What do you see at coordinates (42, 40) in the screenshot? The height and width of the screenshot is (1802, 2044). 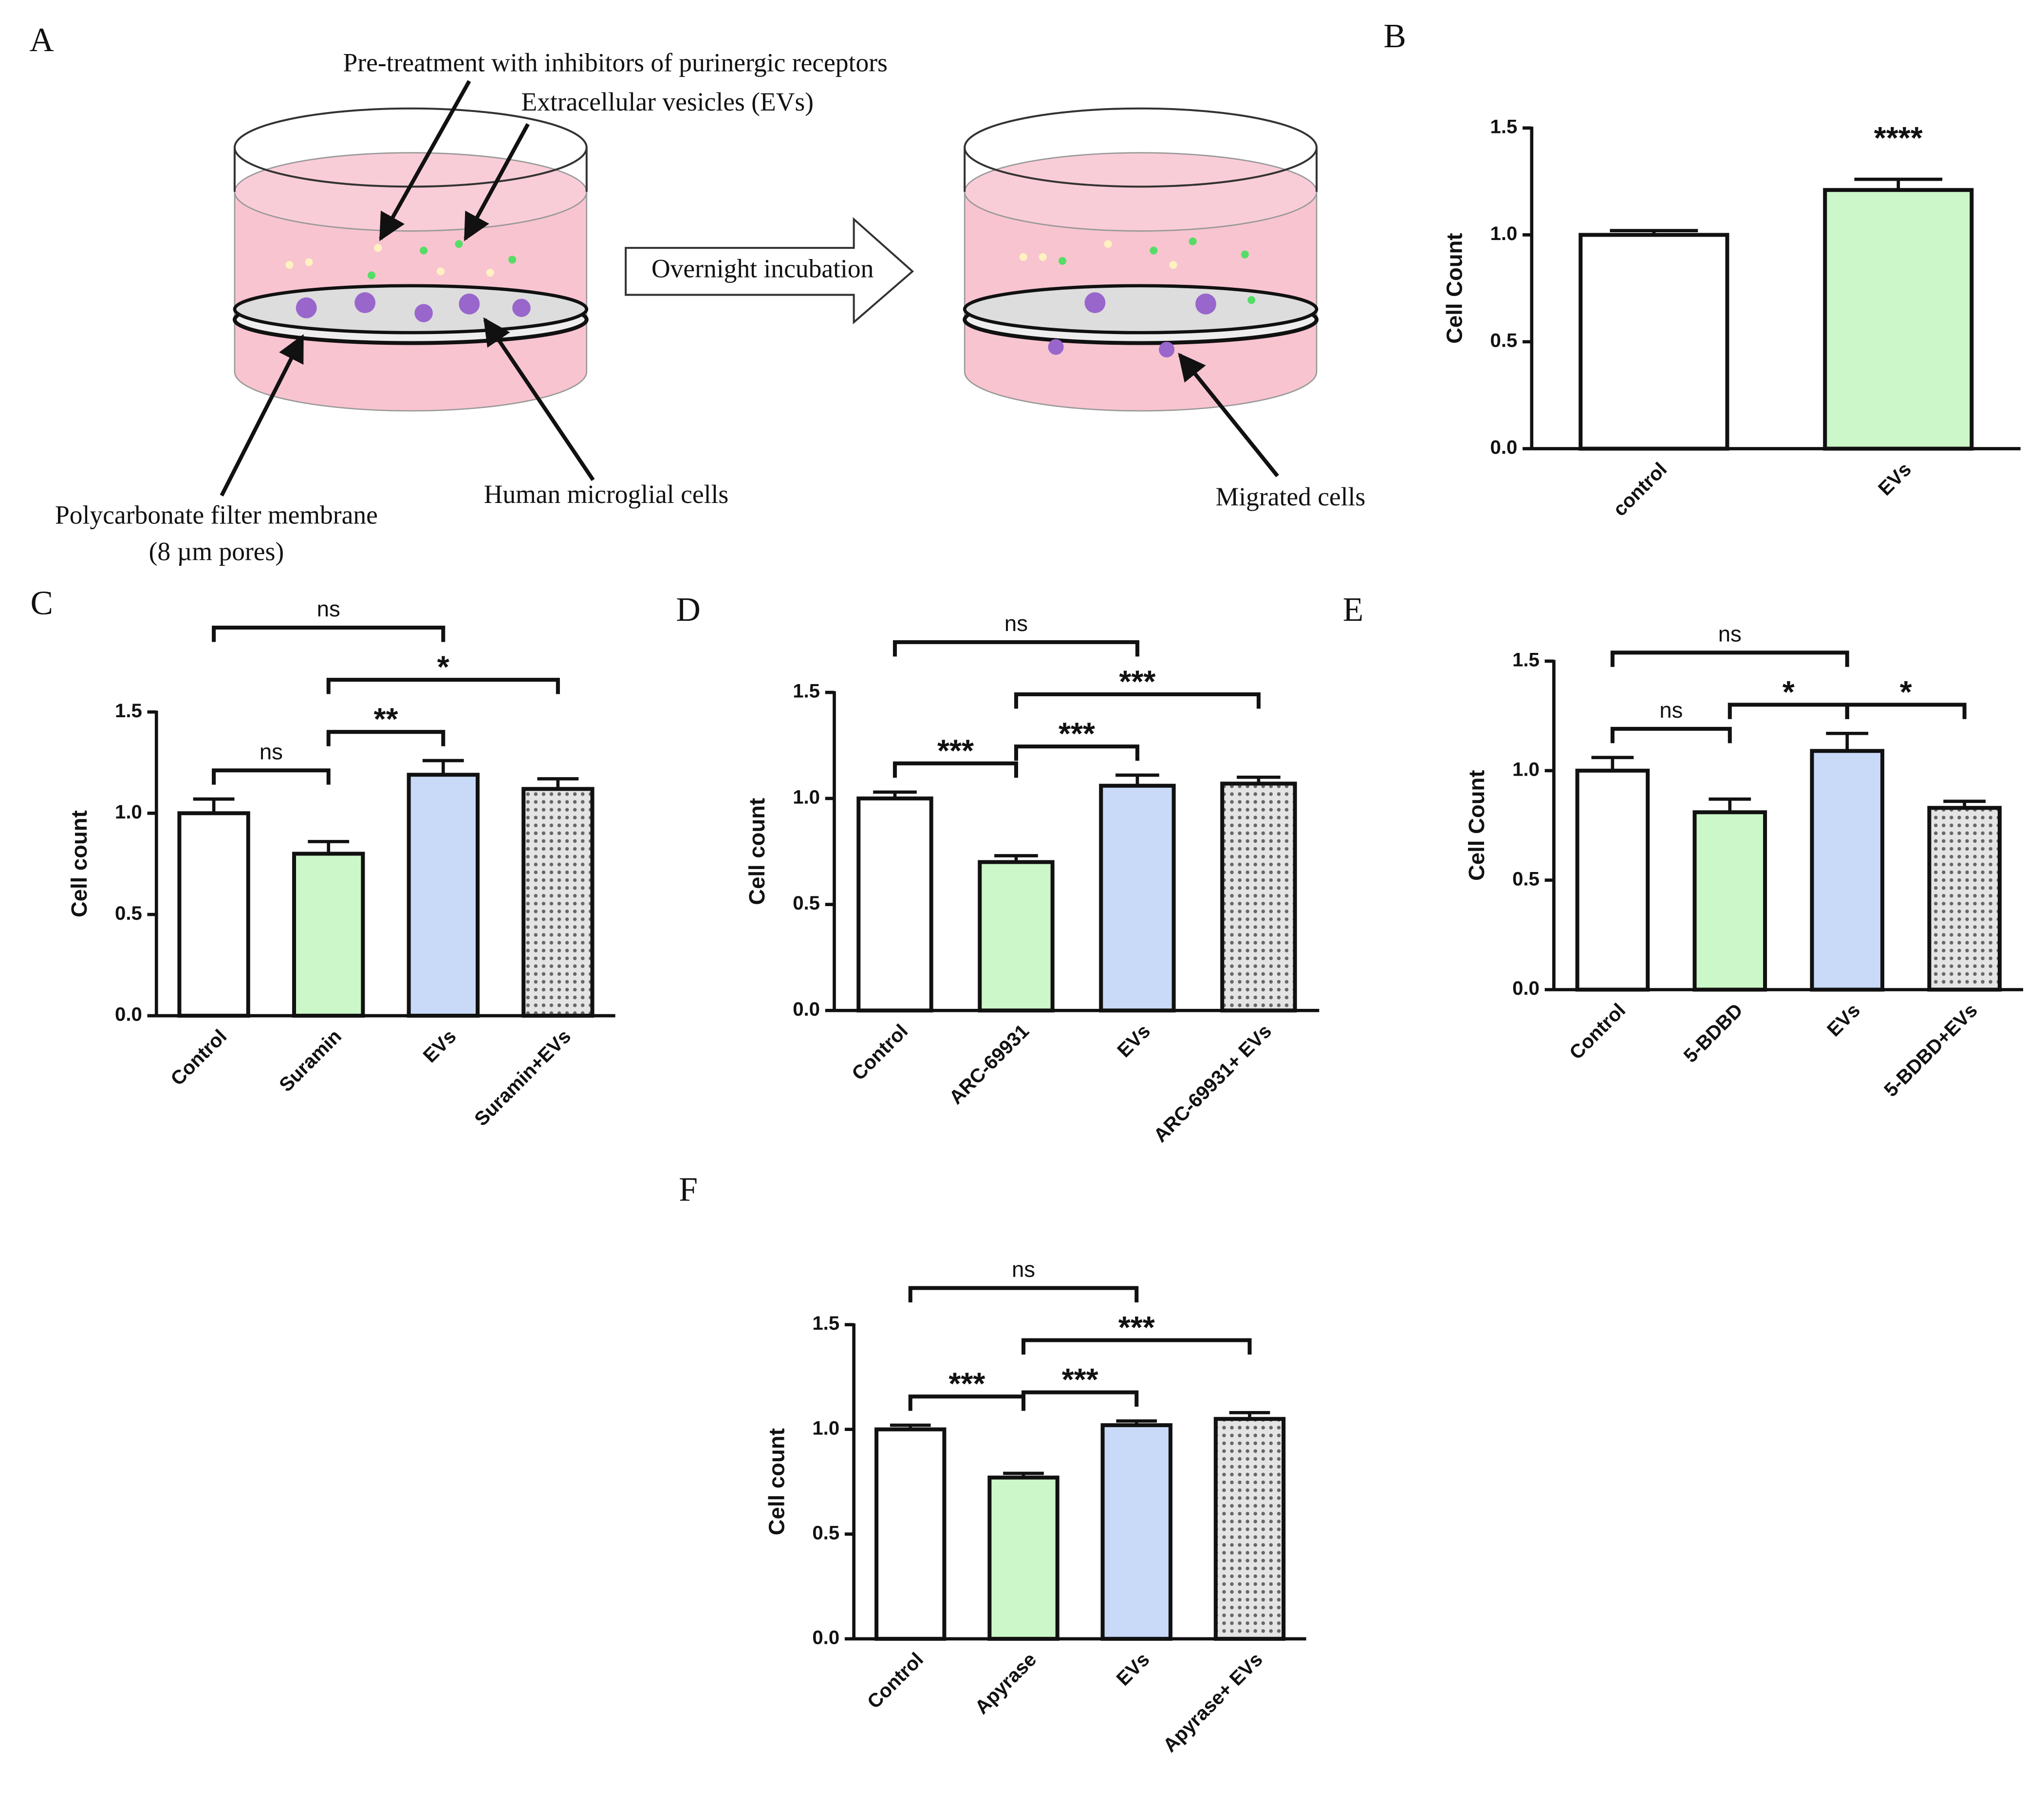 I see `panel-label: A` at bounding box center [42, 40].